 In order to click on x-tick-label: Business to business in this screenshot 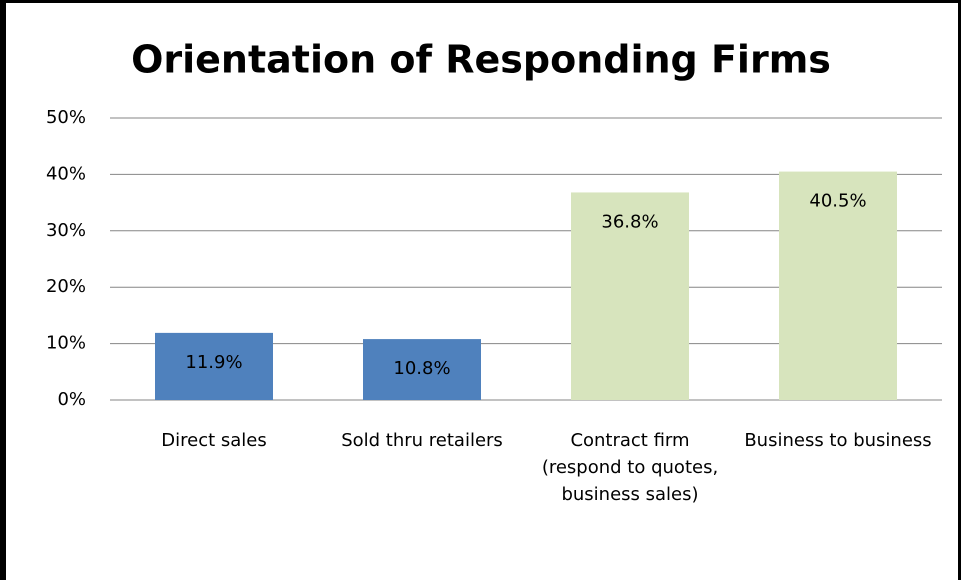, I will do `click(838, 440)`.